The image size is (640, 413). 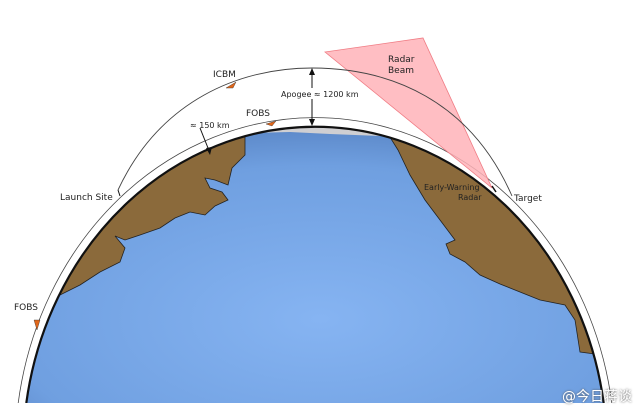 What do you see at coordinates (320, 94) in the screenshot?
I see `apogee-label: Apogee ≈ 1200 km` at bounding box center [320, 94].